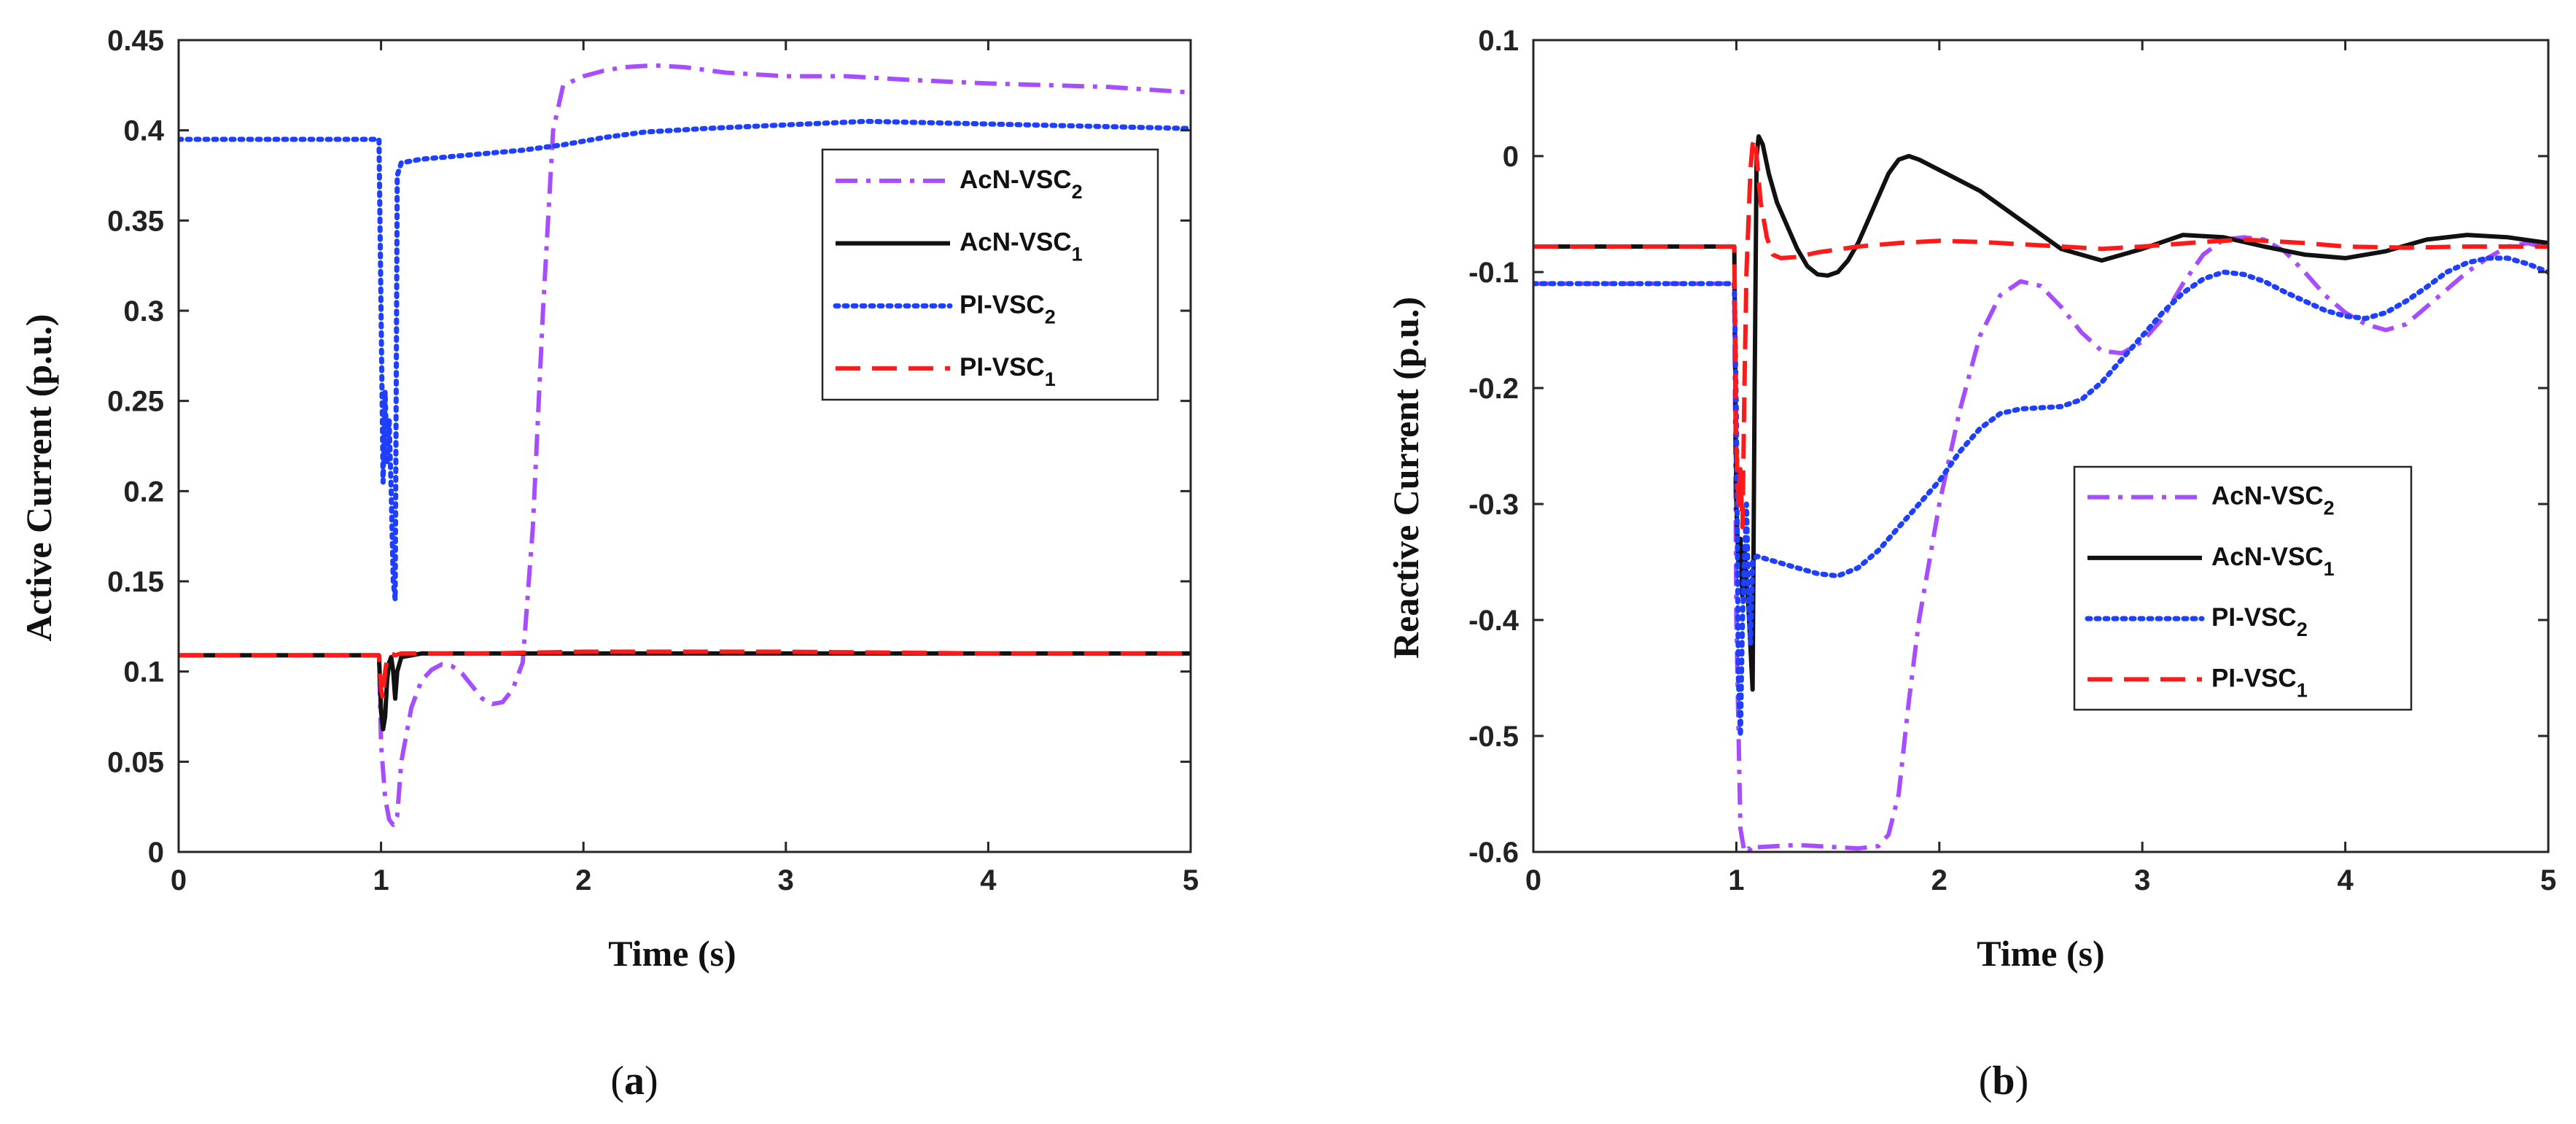 The width and height of the screenshot is (2576, 1124). I want to click on panel-b-ylabel: Reactive Current (p.u.), so click(1405, 478).